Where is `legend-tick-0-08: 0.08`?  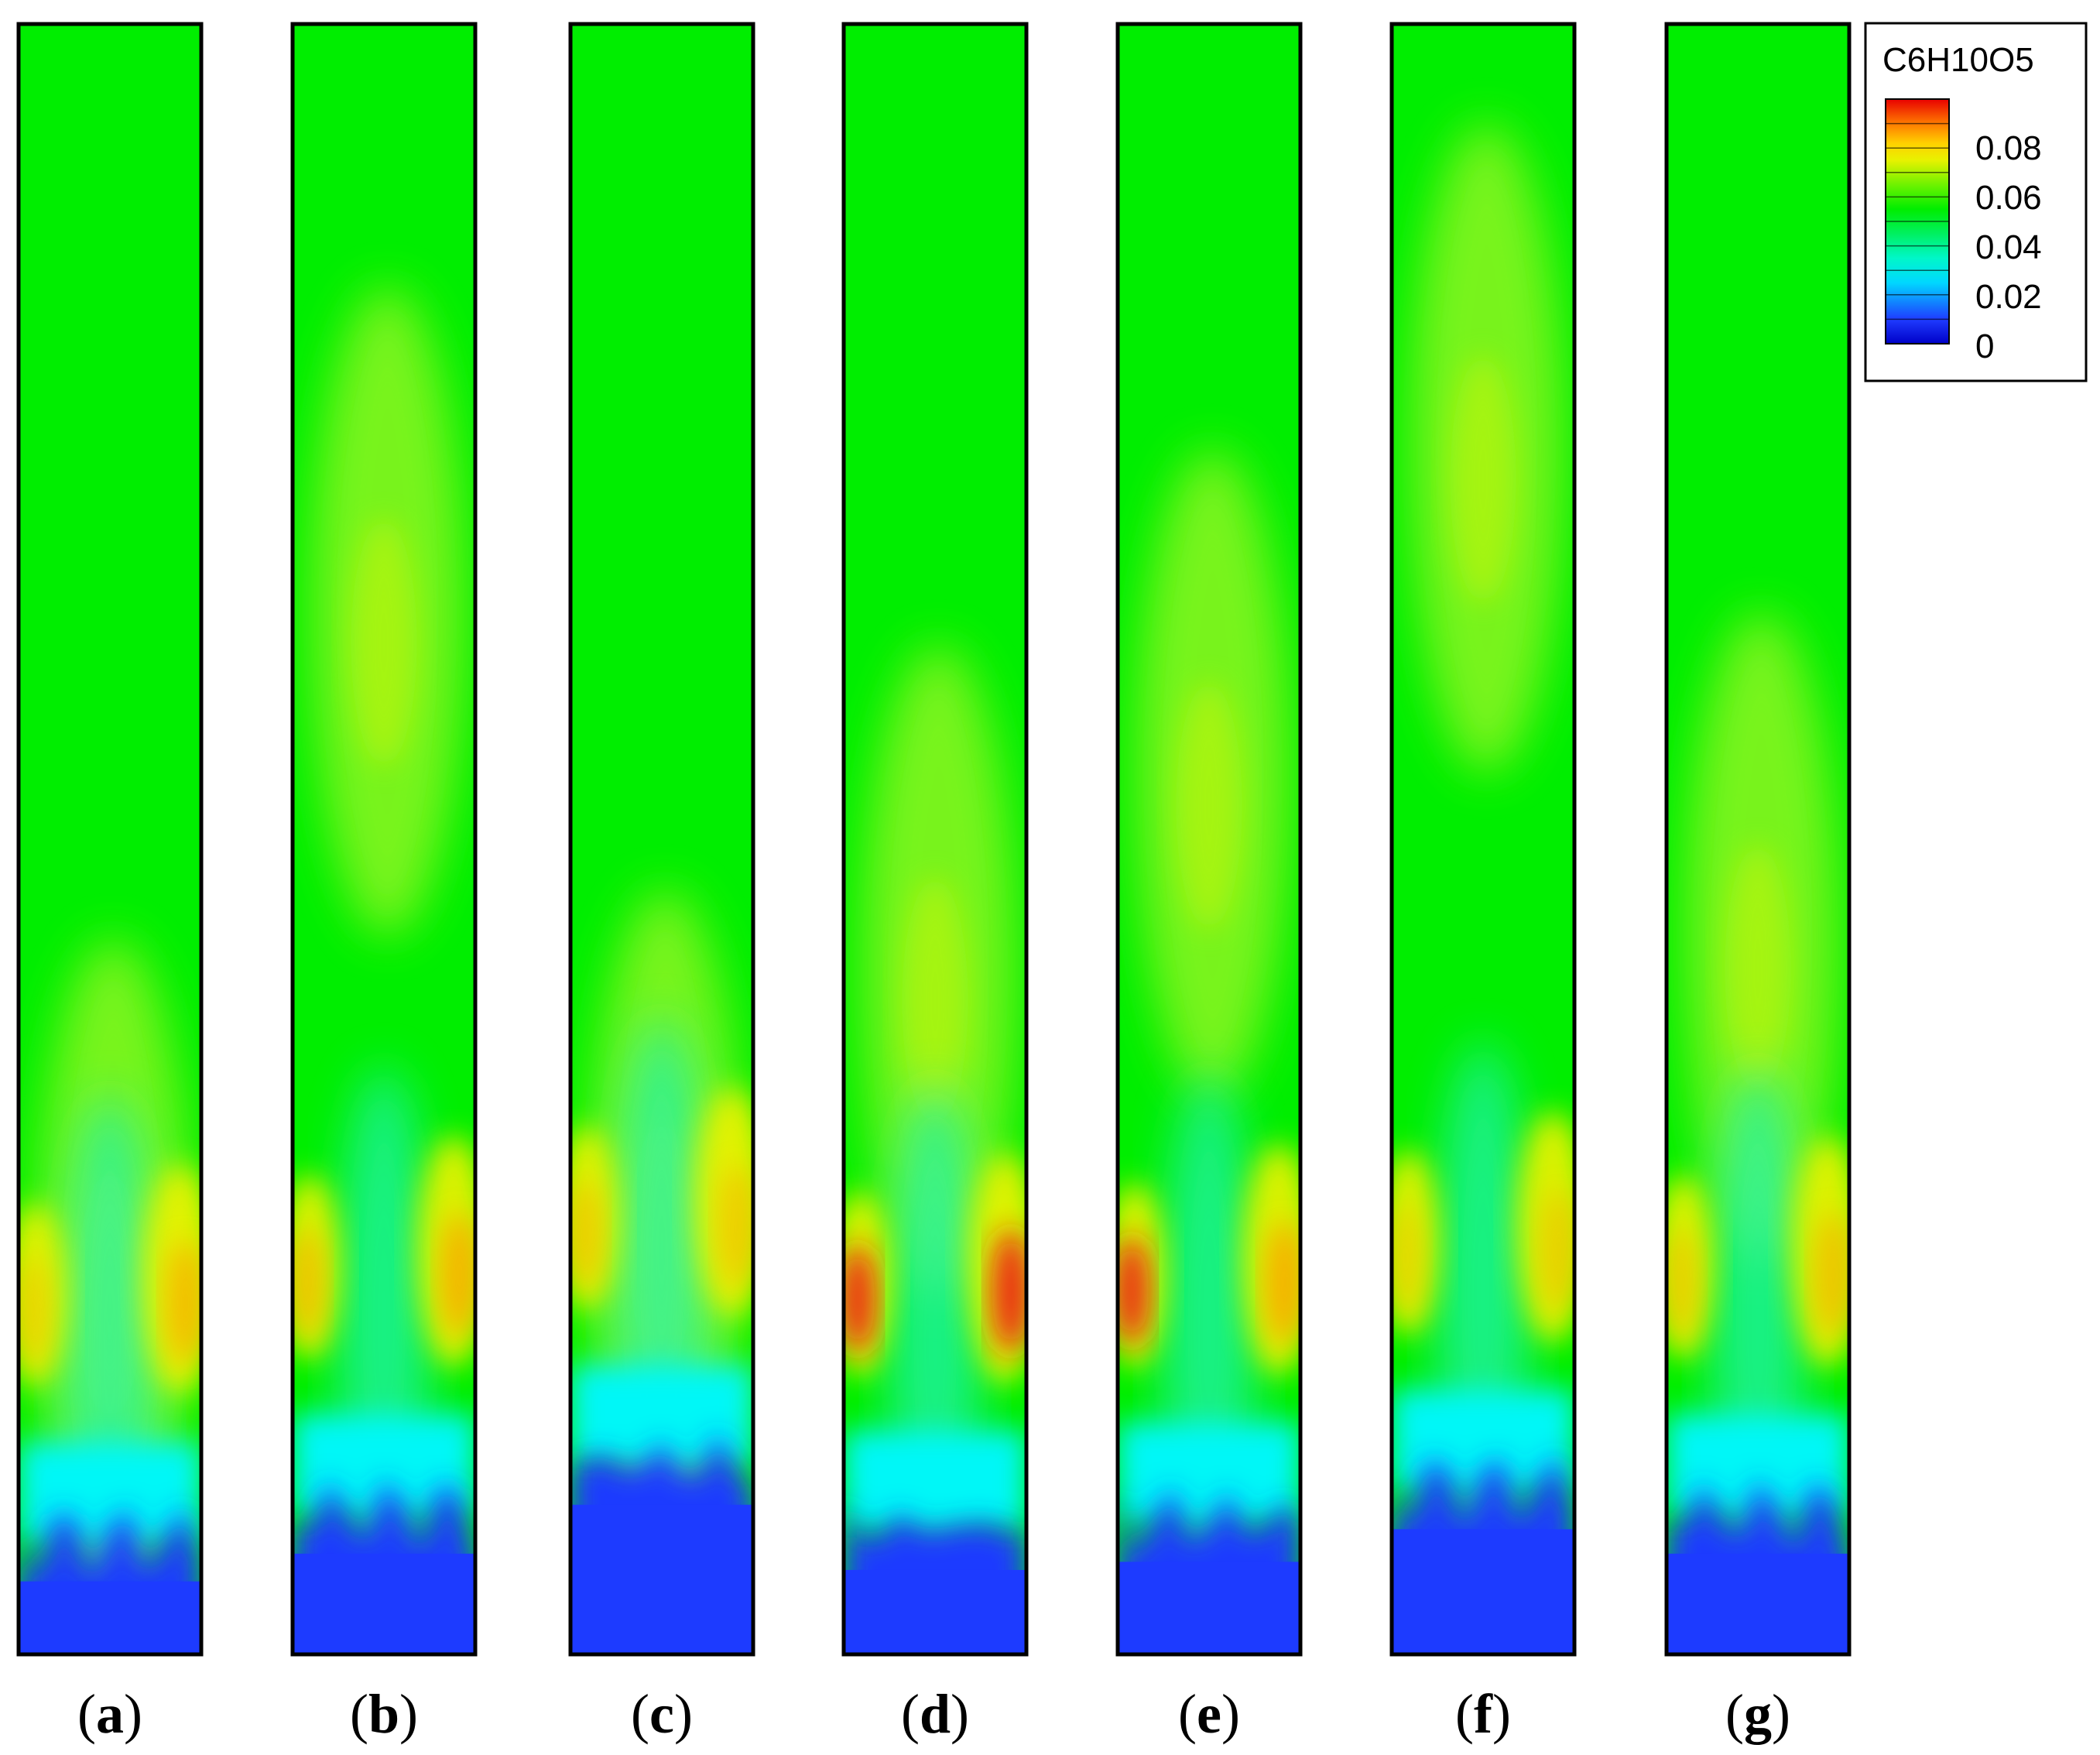 legend-tick-0-08: 0.08 is located at coordinates (2008, 148).